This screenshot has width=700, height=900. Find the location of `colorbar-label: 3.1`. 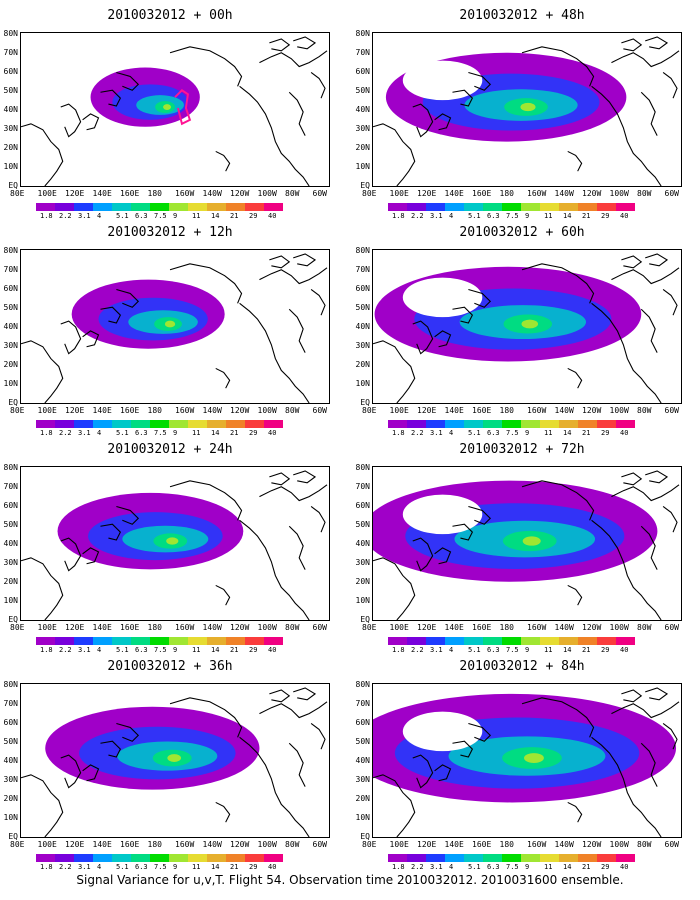

colorbar-label: 3.1 is located at coordinates (436, 433).